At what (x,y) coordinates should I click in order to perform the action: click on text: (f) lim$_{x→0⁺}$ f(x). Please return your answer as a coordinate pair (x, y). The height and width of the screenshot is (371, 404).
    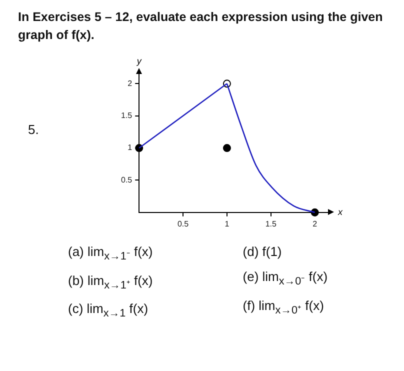
    Looking at the image, I should click on (283, 307).